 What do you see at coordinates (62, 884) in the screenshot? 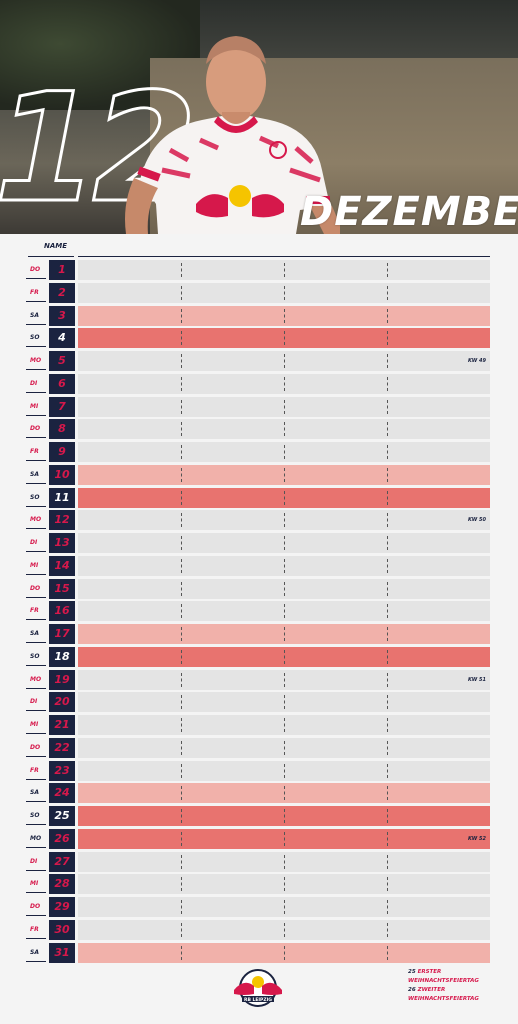
I see `day-number: 28` at bounding box center [62, 884].